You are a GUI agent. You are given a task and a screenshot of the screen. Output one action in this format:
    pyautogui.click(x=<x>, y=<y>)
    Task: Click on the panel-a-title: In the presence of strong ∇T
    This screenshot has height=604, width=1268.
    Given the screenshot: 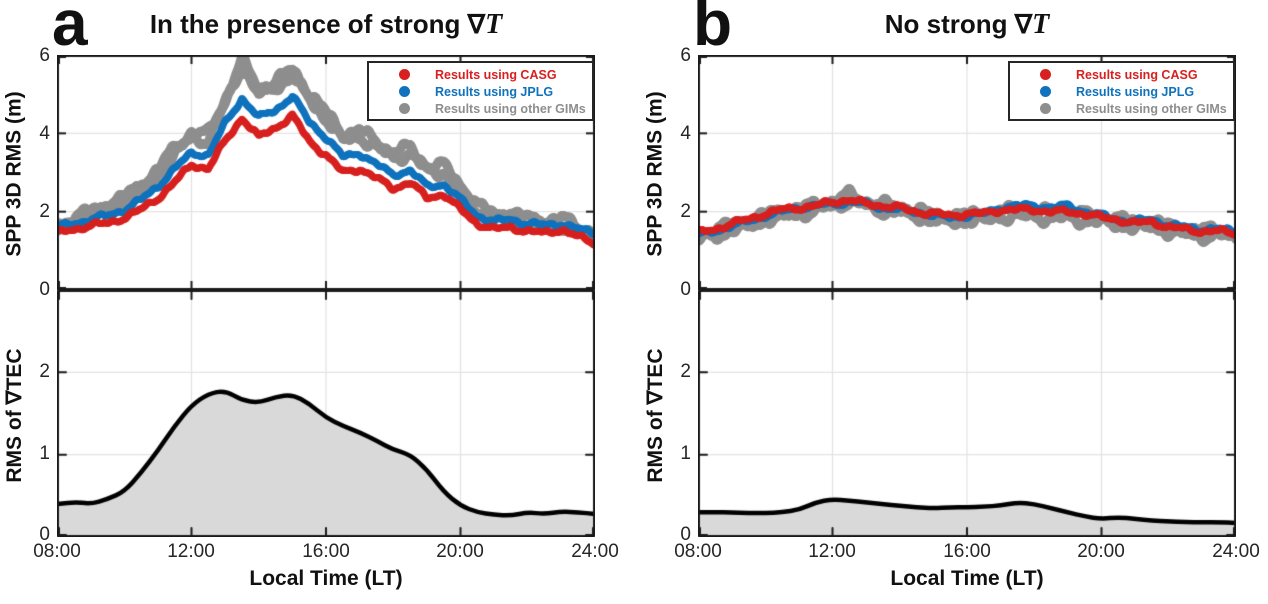 What is the action you would take?
    pyautogui.click(x=326, y=25)
    